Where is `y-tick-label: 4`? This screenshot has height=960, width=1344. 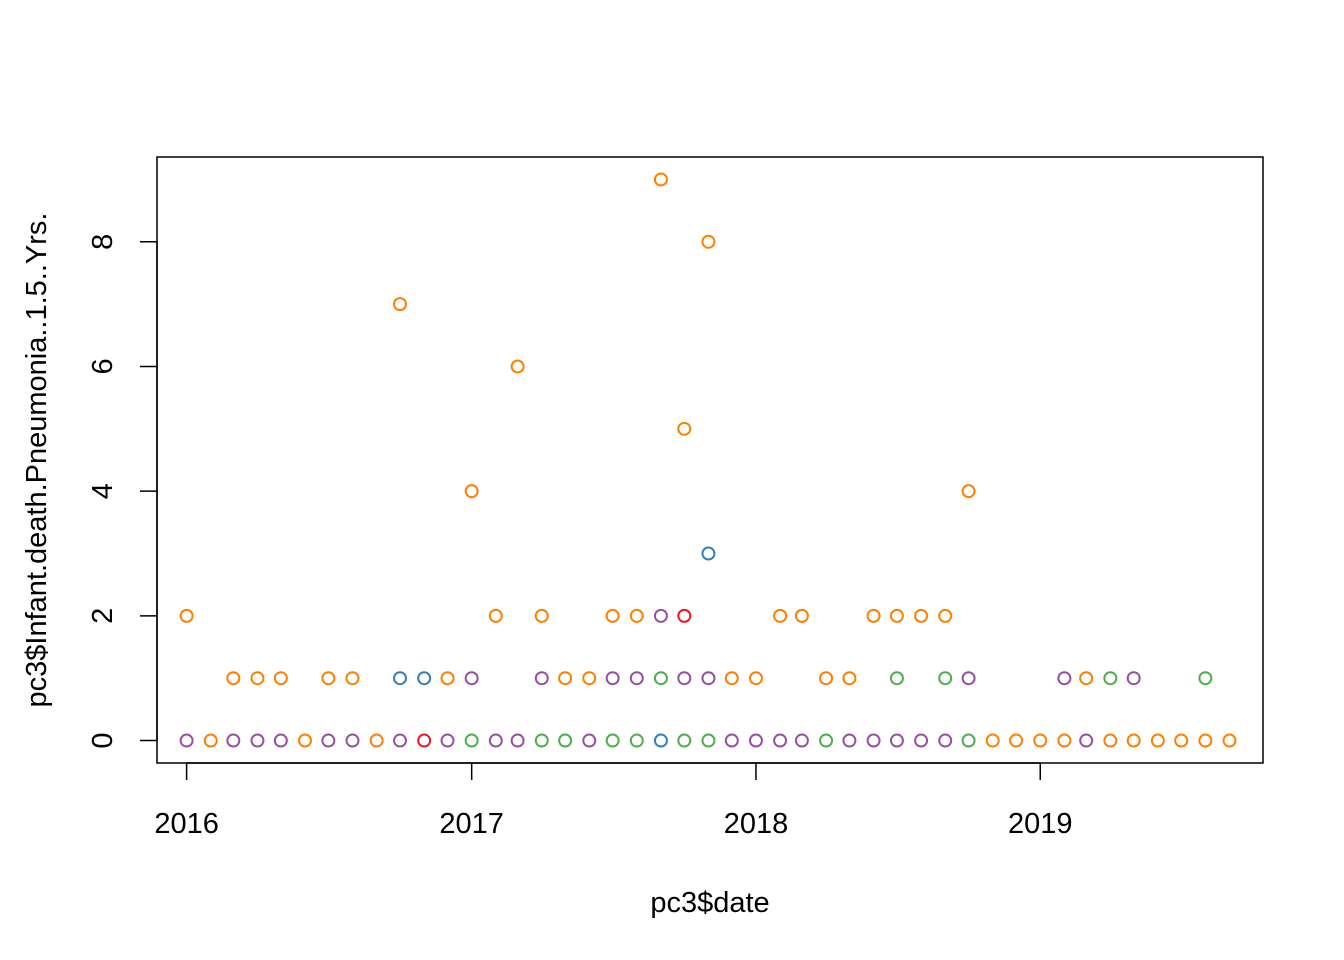
y-tick-label: 4 is located at coordinates (103, 491).